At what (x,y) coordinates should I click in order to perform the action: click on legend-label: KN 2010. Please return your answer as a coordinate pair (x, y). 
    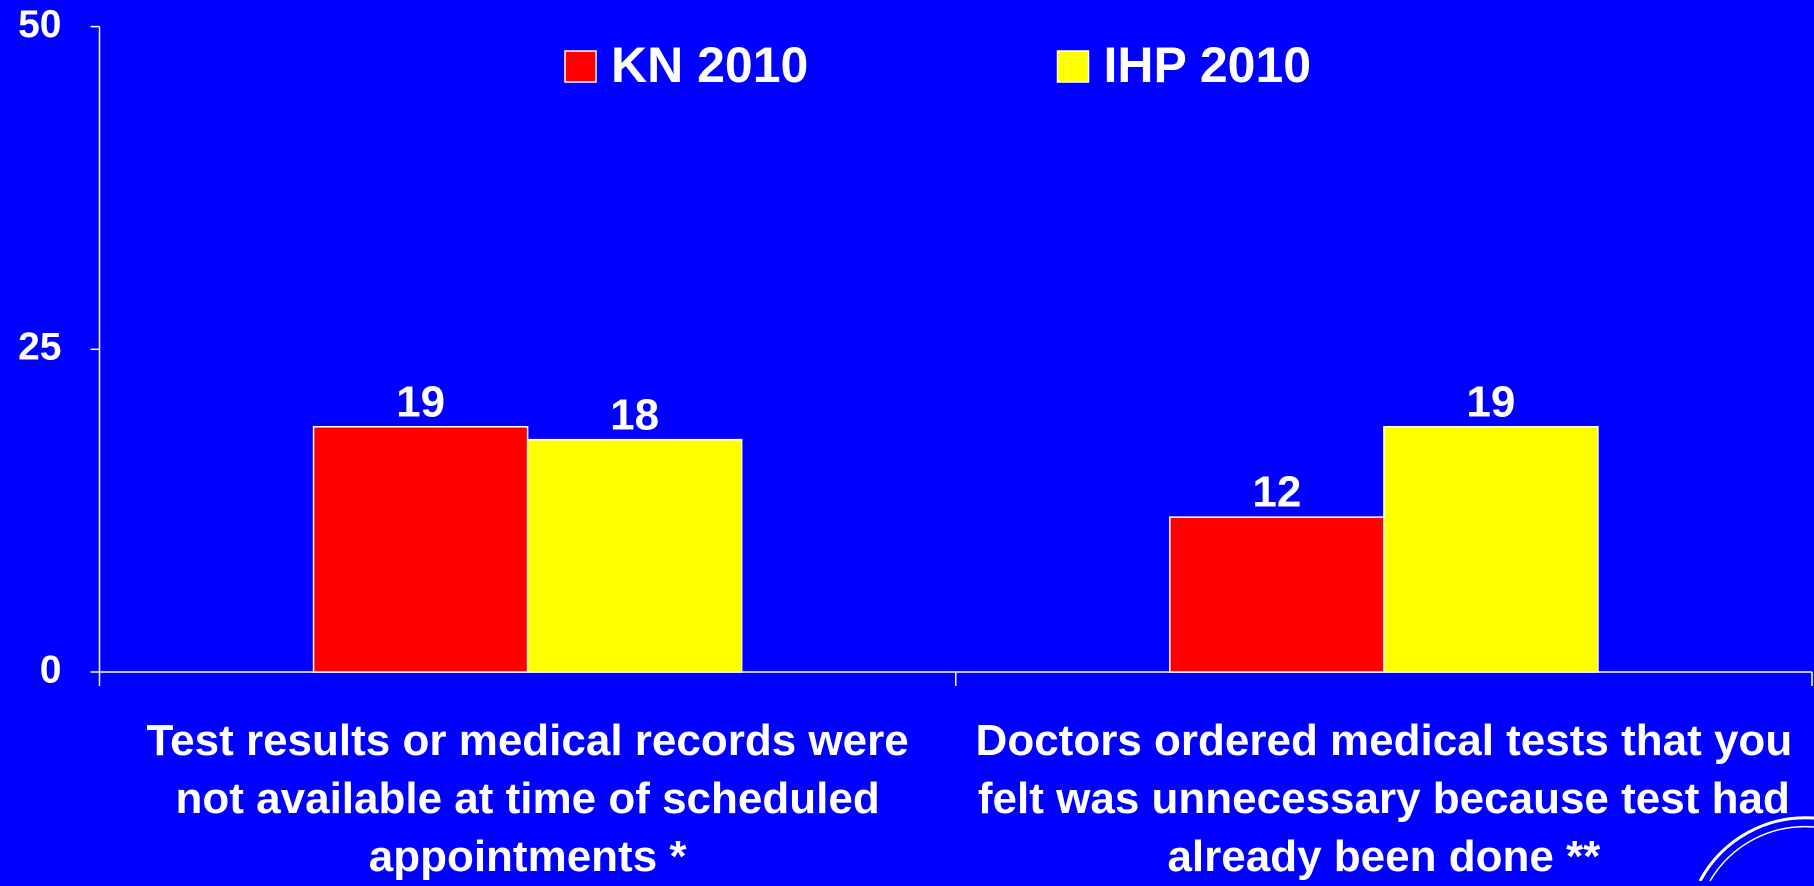
    Looking at the image, I should click on (709, 65).